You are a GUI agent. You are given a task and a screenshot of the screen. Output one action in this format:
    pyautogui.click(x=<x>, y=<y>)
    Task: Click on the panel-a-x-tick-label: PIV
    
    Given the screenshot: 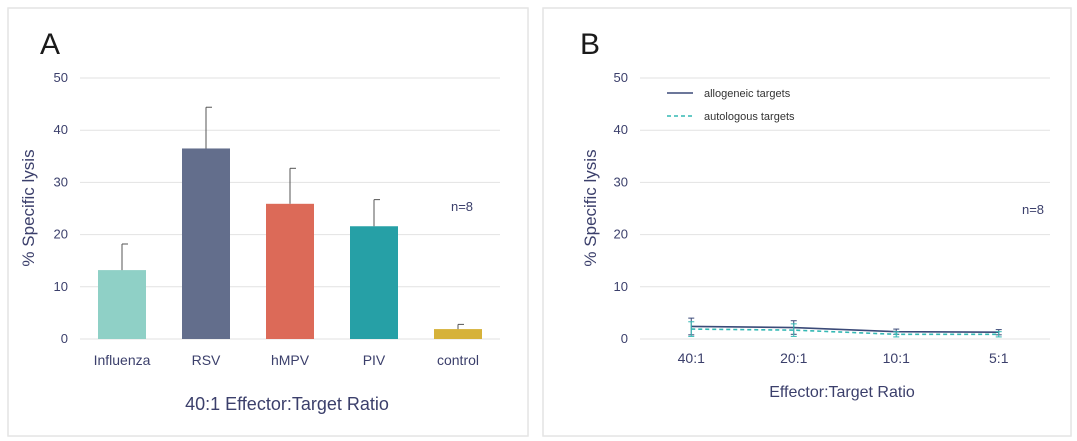 What is the action you would take?
    pyautogui.click(x=374, y=360)
    